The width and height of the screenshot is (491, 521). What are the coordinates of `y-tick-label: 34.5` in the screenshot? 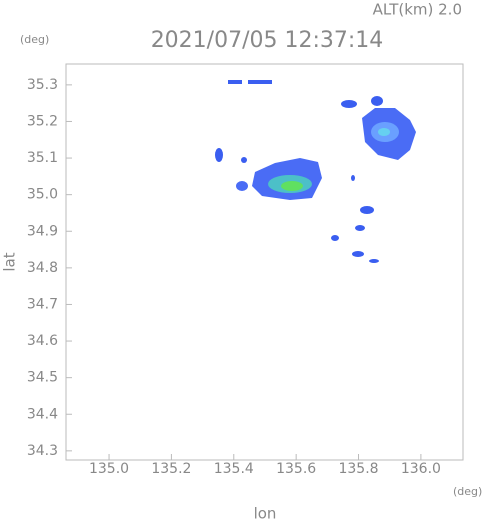 It's located at (42, 378).